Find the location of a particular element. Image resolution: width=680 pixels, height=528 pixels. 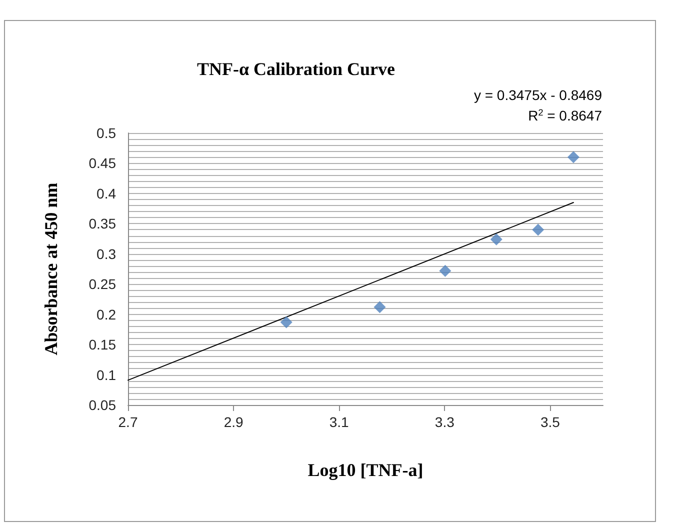

y-tick-label: 0.25 is located at coordinates (102, 284).